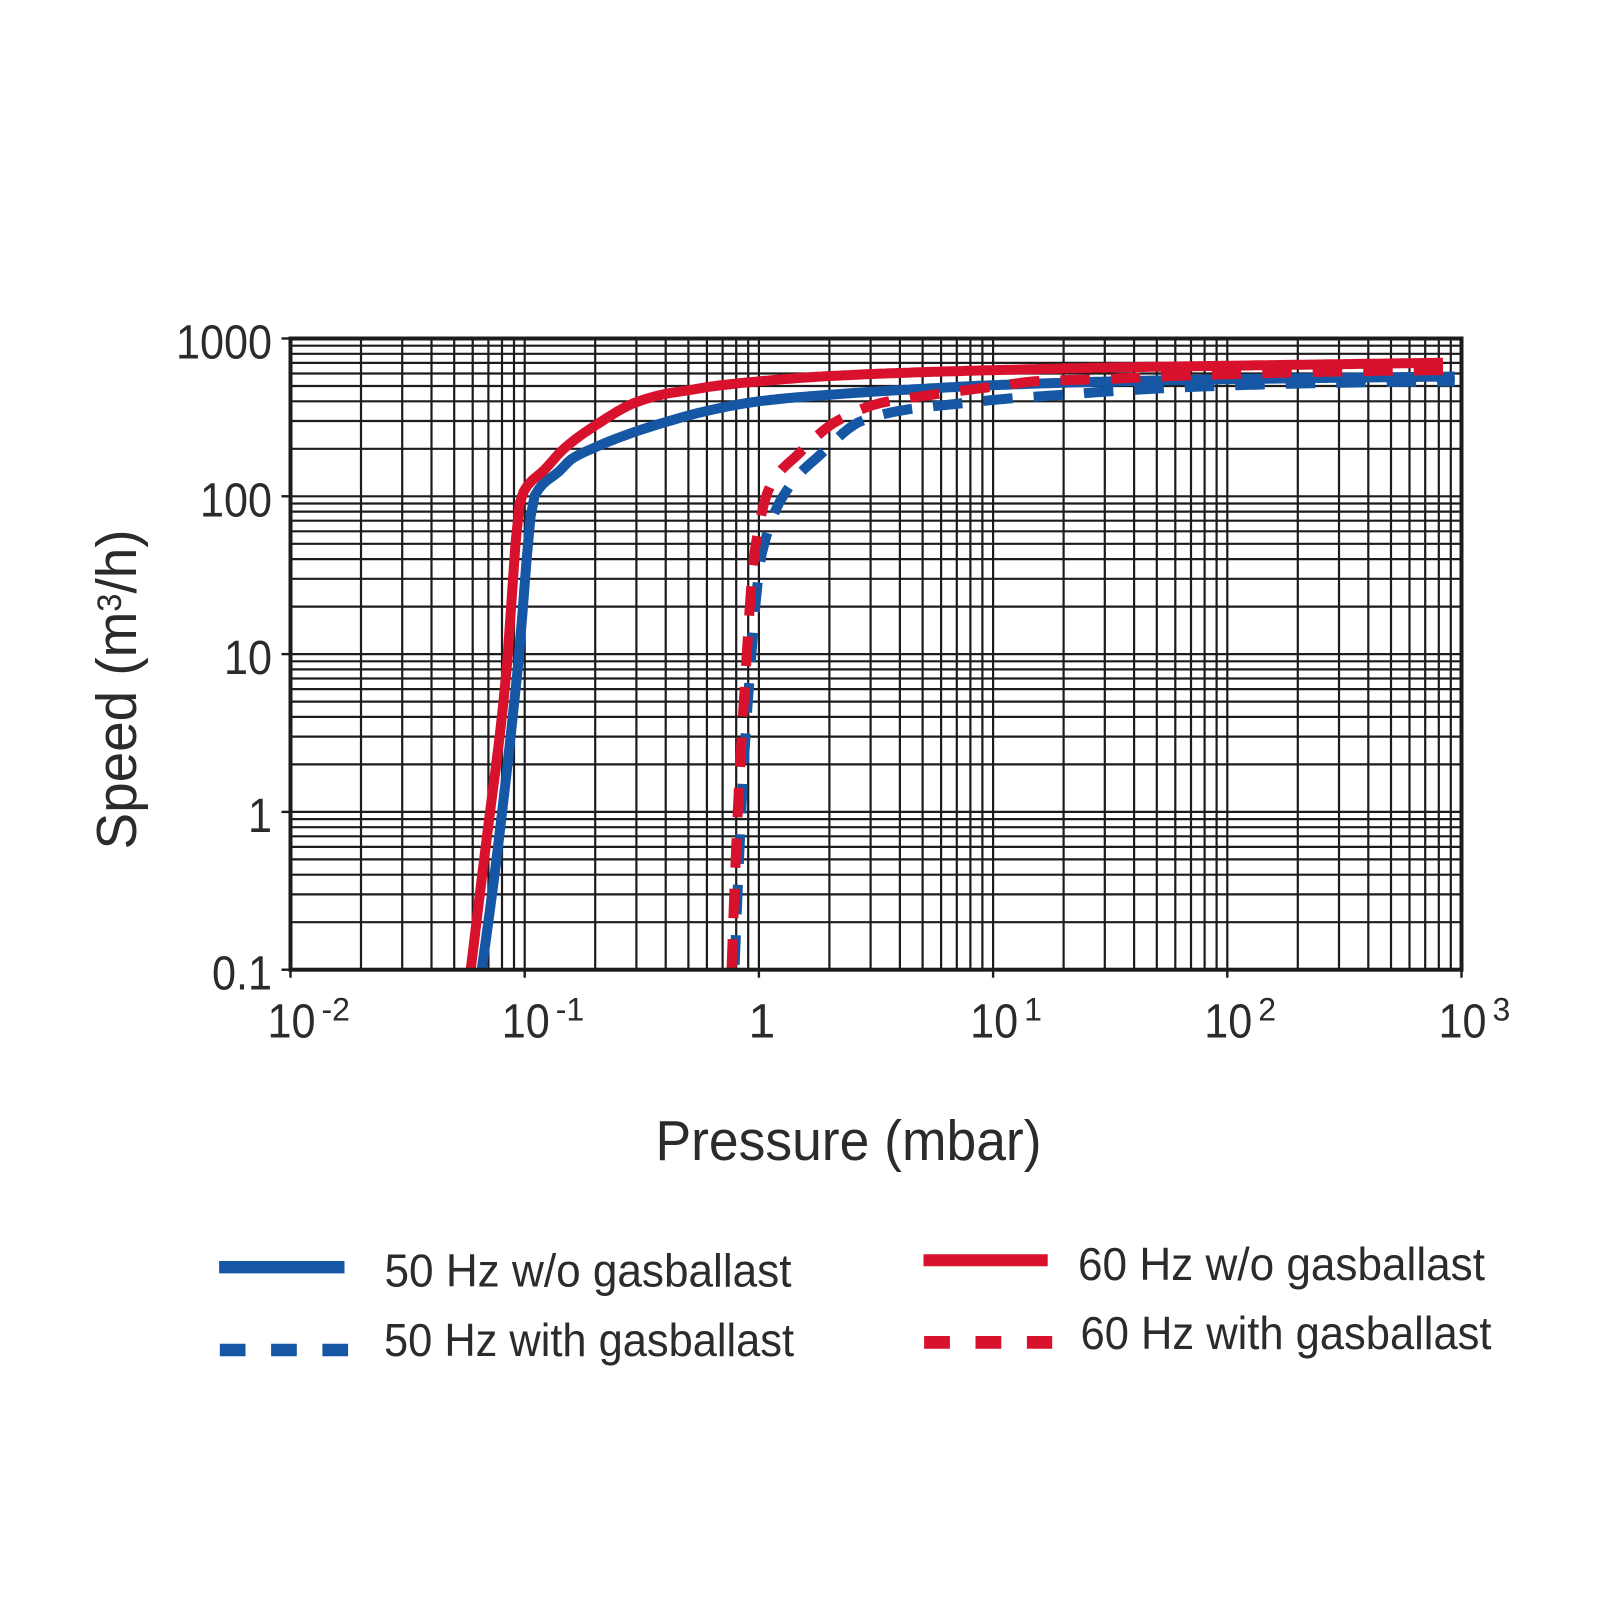 Image resolution: width=1600 pixels, height=1600 pixels. Describe the element at coordinates (224, 343) in the screenshot. I see `svg-text: 1000` at that location.